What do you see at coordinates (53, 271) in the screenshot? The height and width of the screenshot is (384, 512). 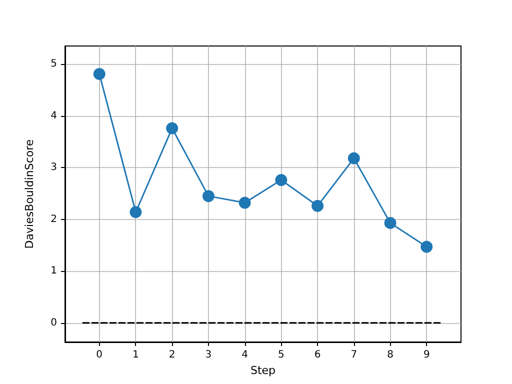 I see `y-tick-label: 1` at bounding box center [53, 271].